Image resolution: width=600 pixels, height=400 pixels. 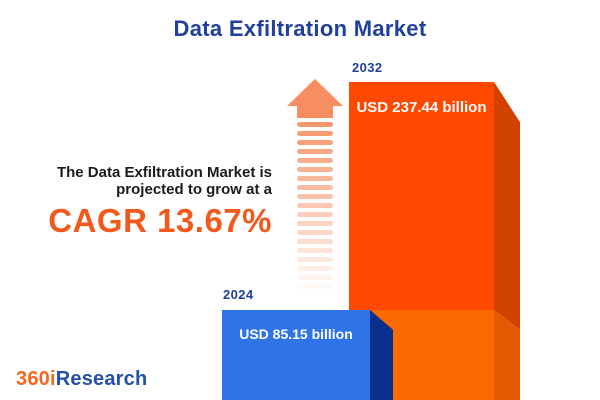 I want to click on company-logo: 360iResearch, so click(x=81, y=379).